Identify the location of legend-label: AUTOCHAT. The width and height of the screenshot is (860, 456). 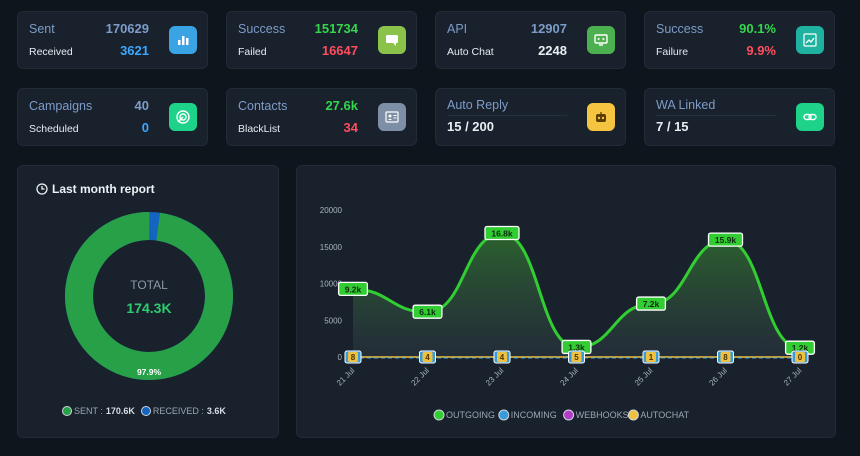
(664, 415).